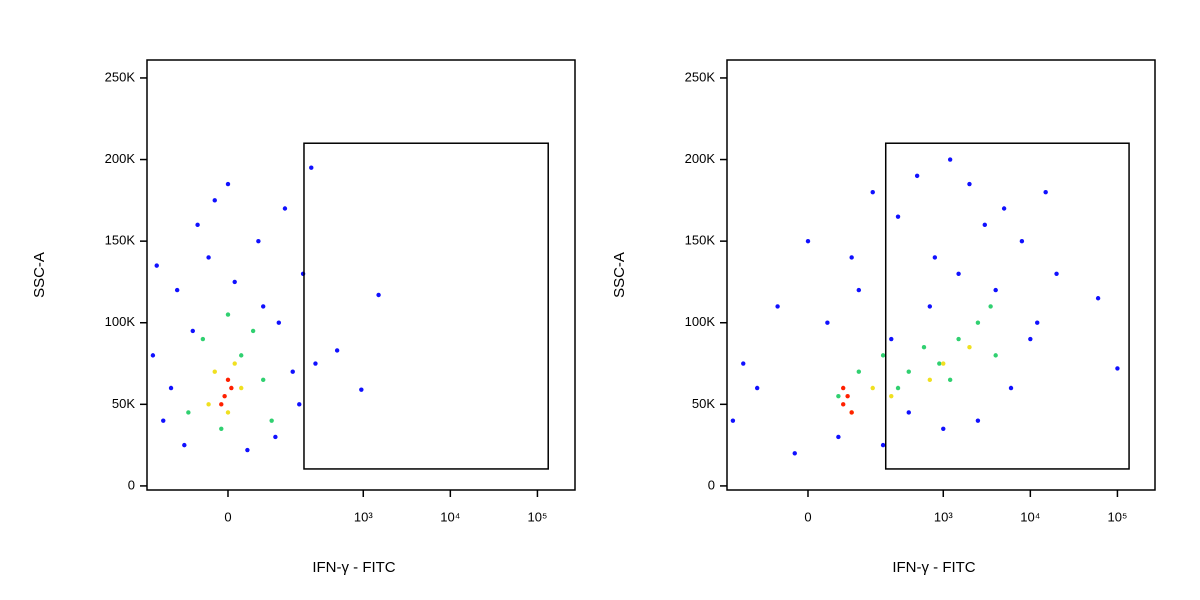  I want to click on x-tick-label: 10⁵, so click(1118, 516).